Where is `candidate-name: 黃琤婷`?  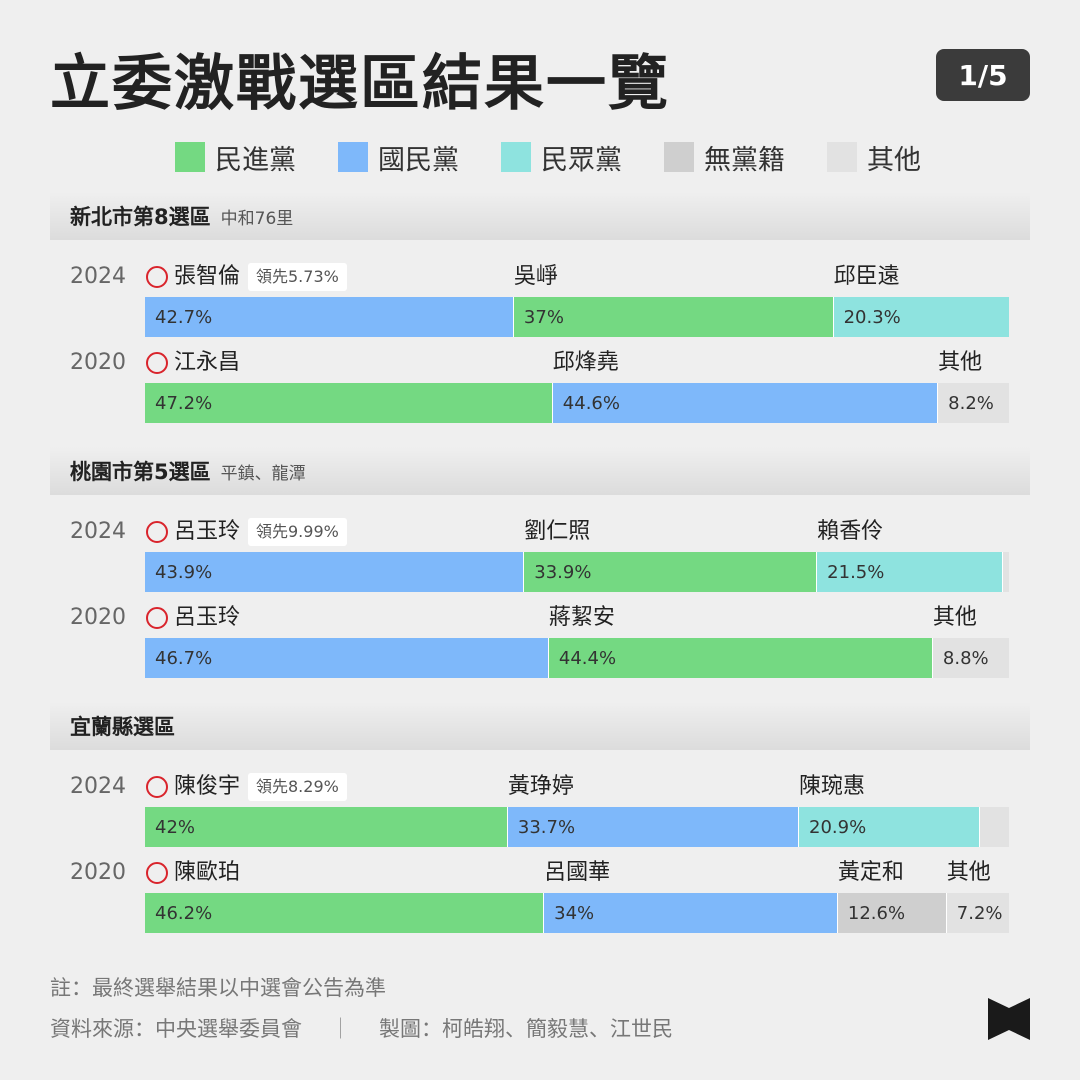 candidate-name: 黃琤婷 is located at coordinates (540, 786).